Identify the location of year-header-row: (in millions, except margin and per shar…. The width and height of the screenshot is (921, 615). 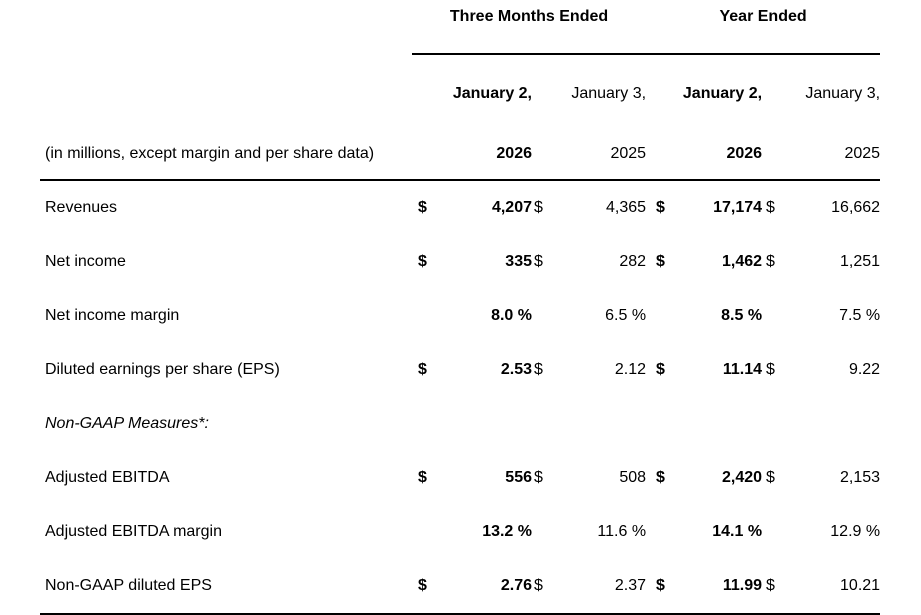
(460, 148).